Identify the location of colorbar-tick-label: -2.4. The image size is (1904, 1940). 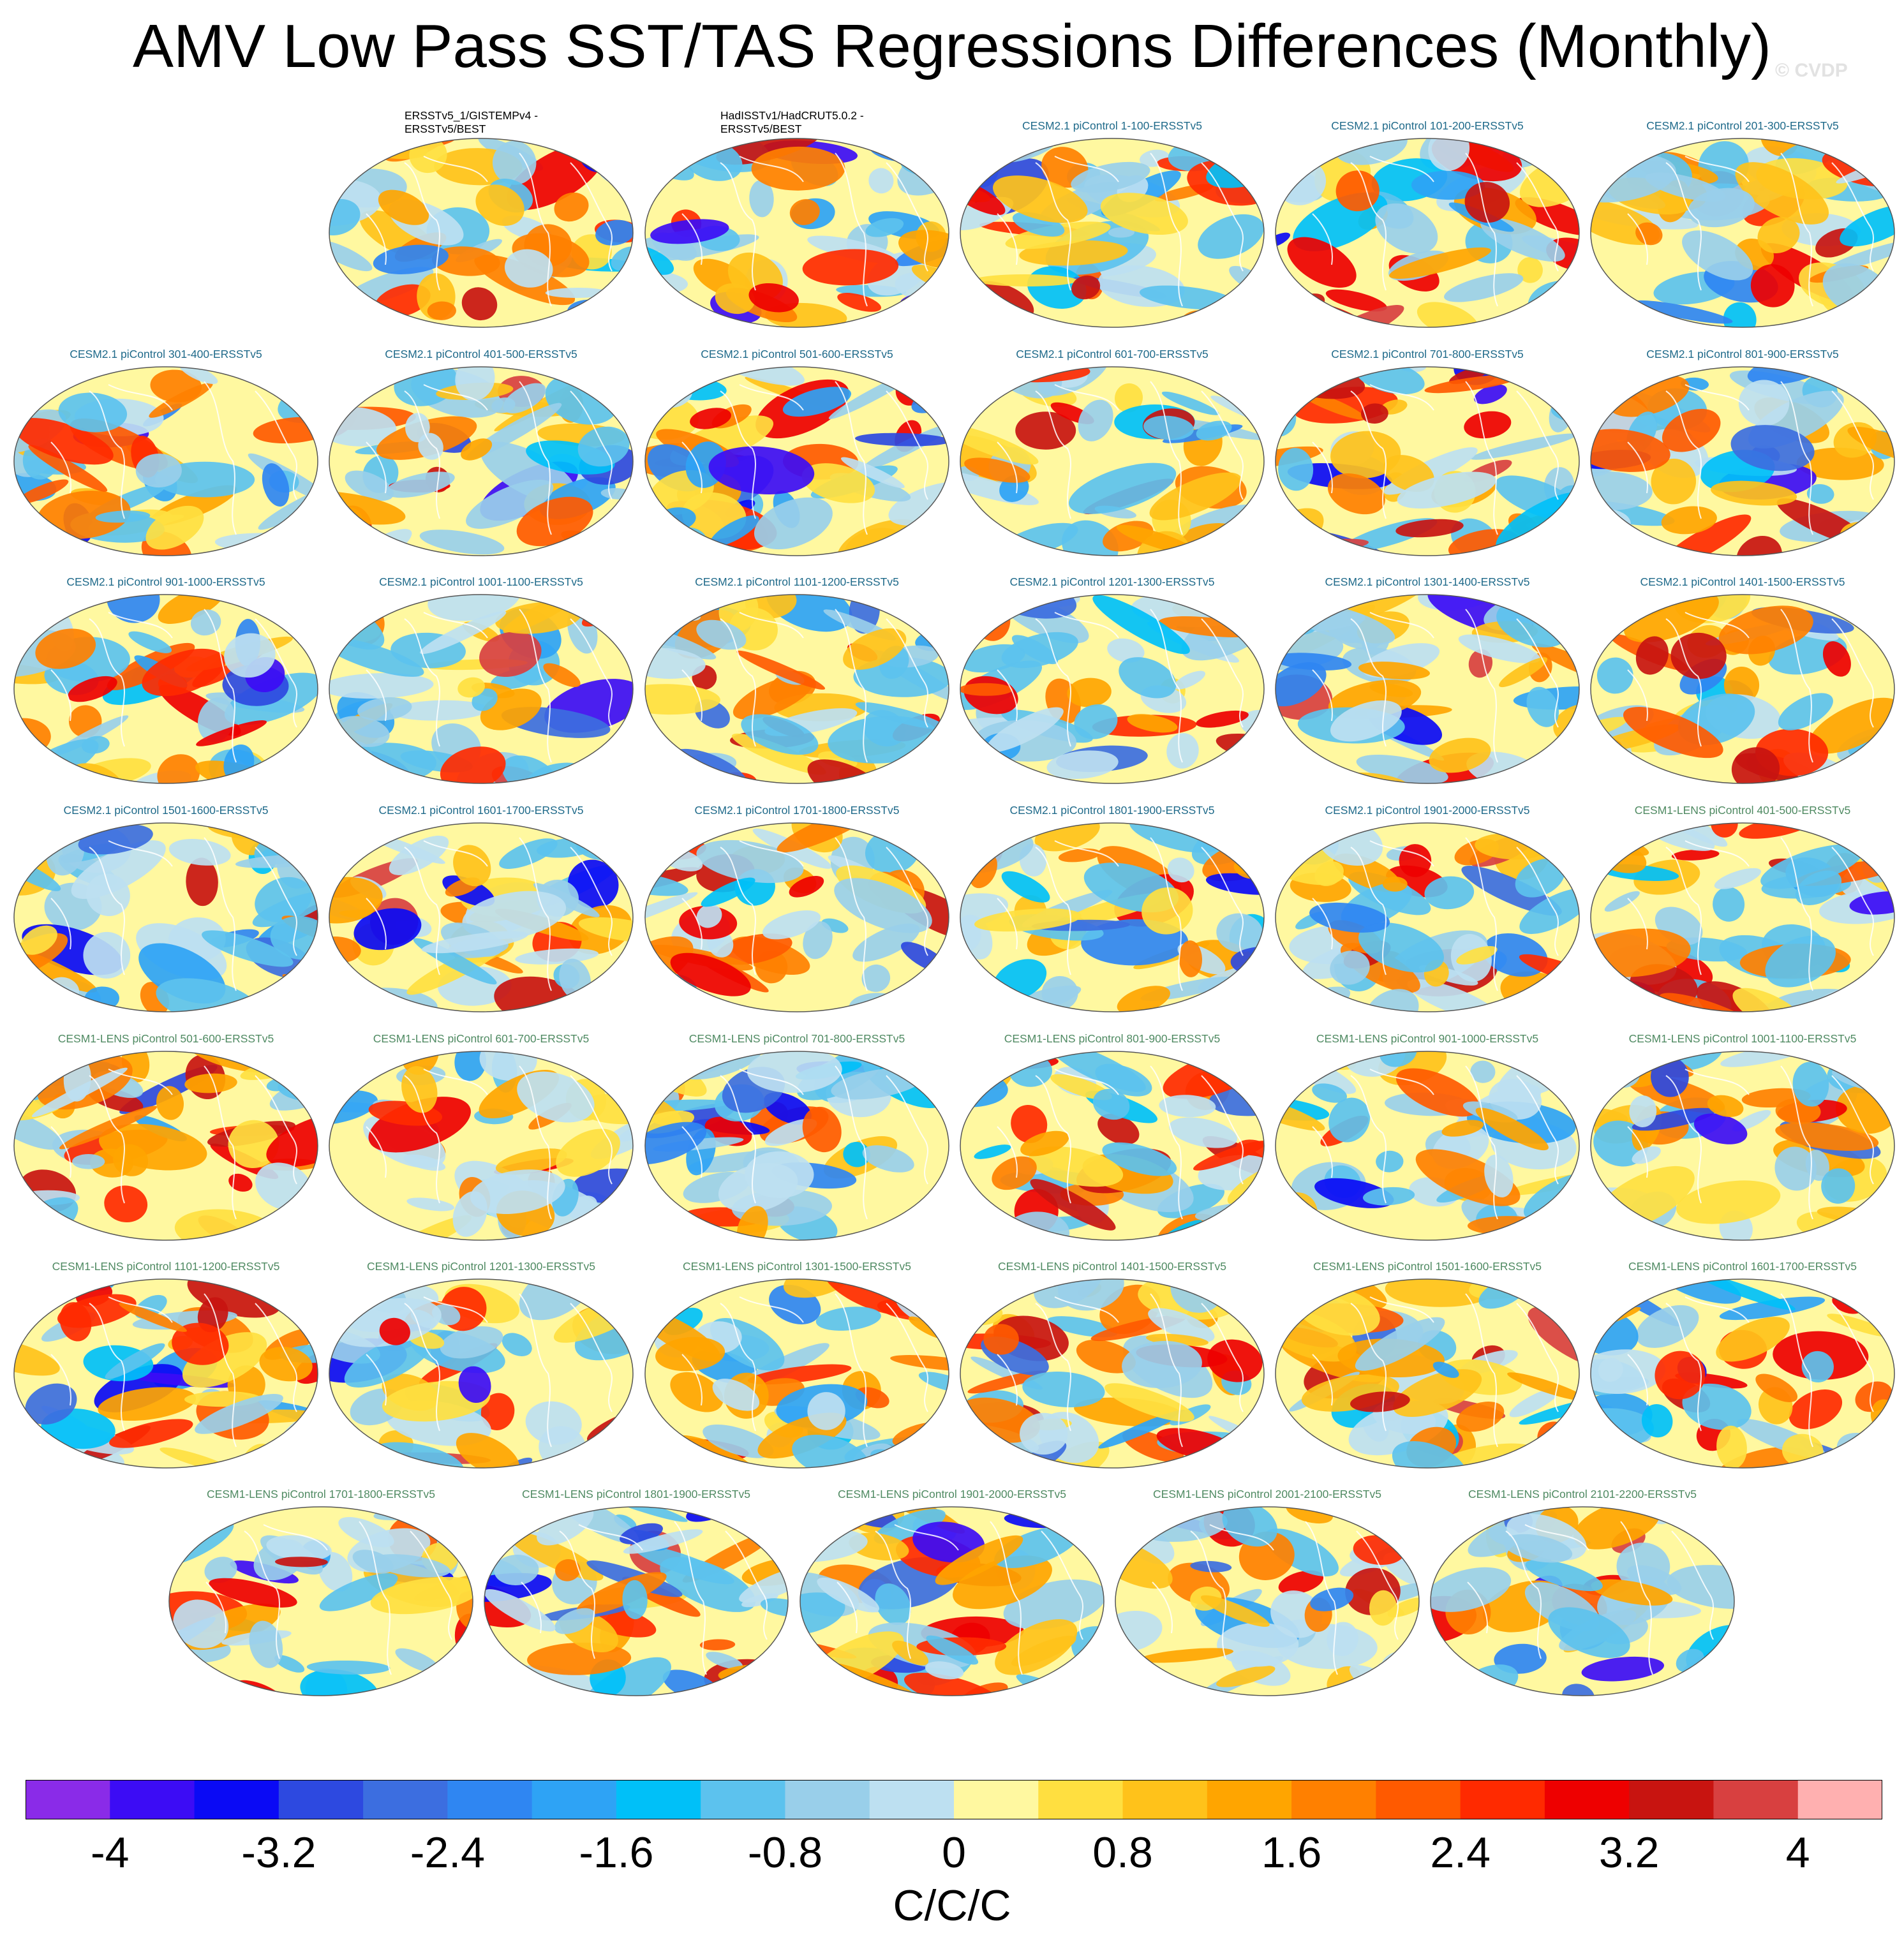
(447, 1853).